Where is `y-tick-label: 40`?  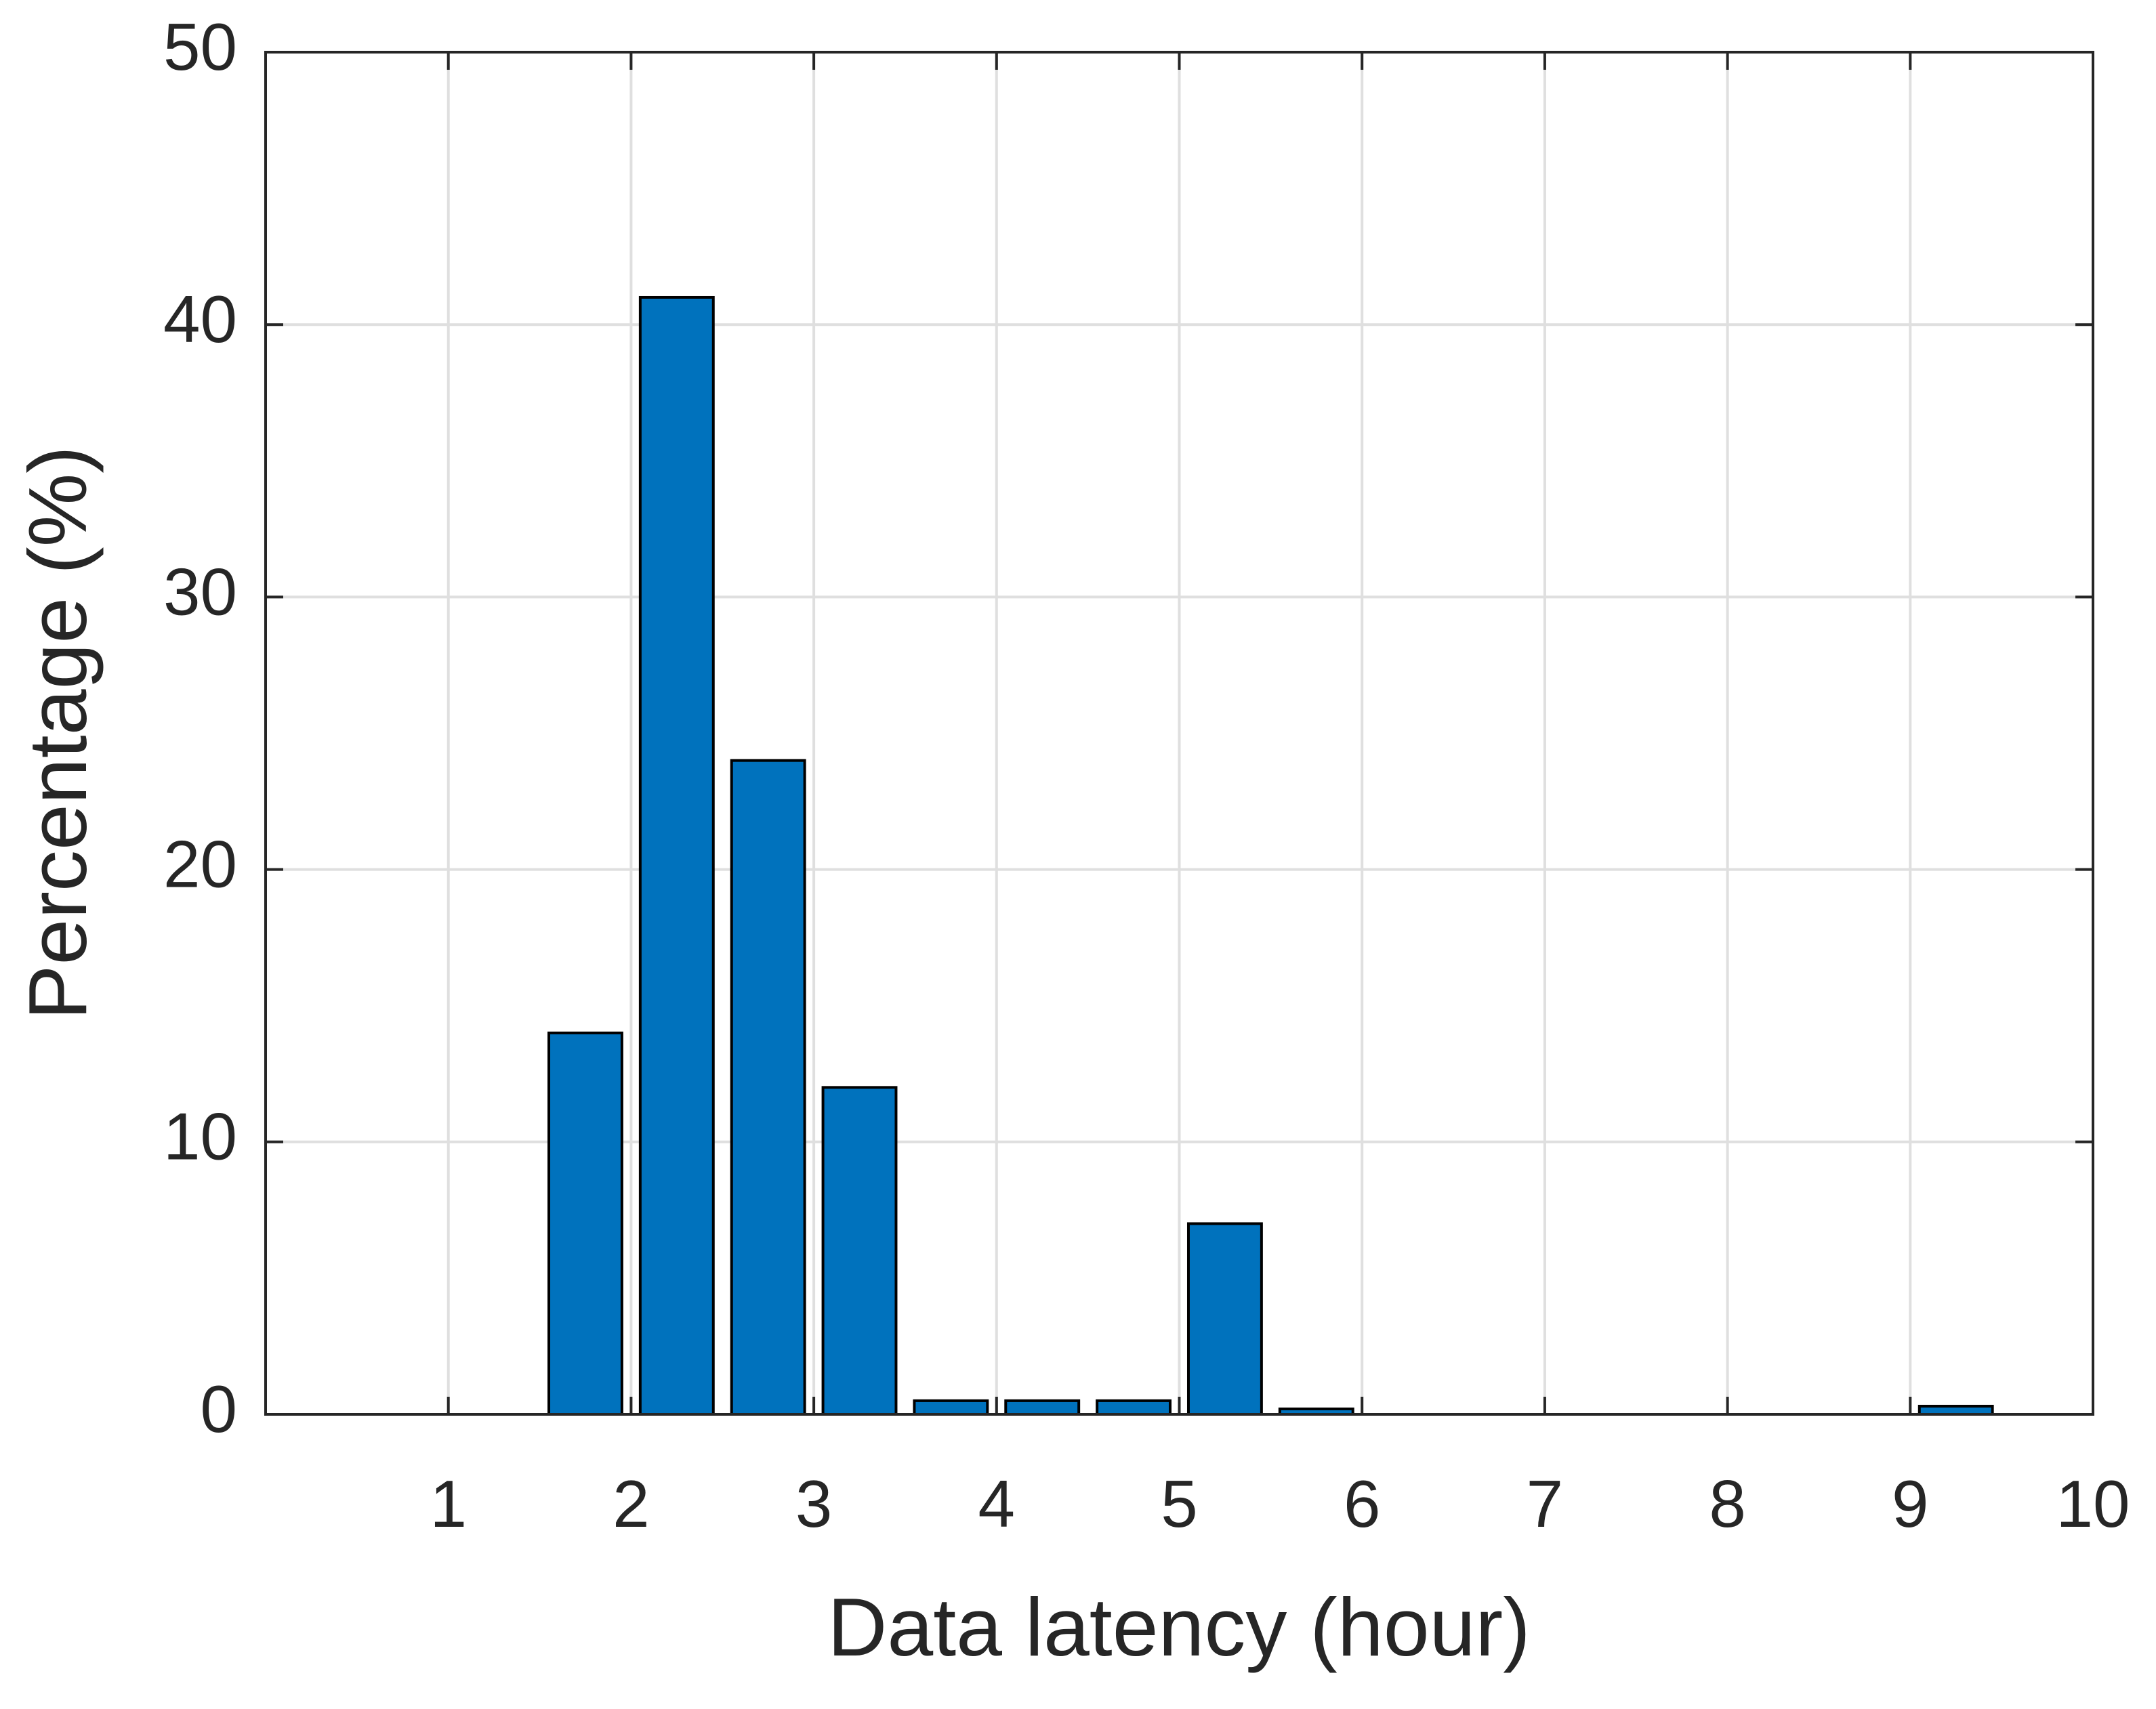
y-tick-label: 40 is located at coordinates (200, 319).